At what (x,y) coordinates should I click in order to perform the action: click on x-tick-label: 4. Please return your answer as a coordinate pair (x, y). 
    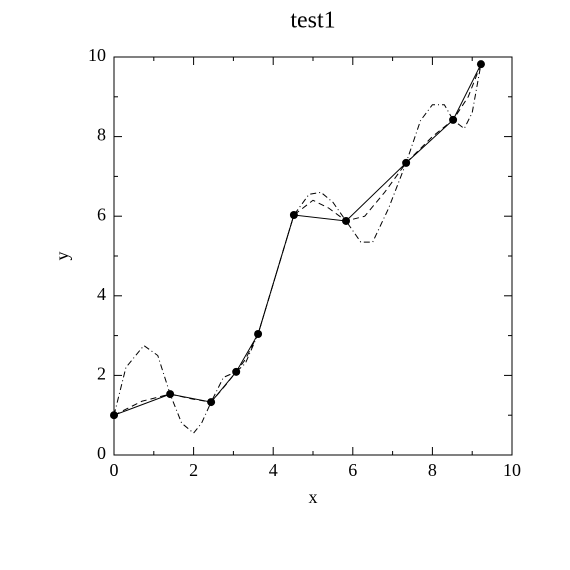
    Looking at the image, I should click on (273, 470).